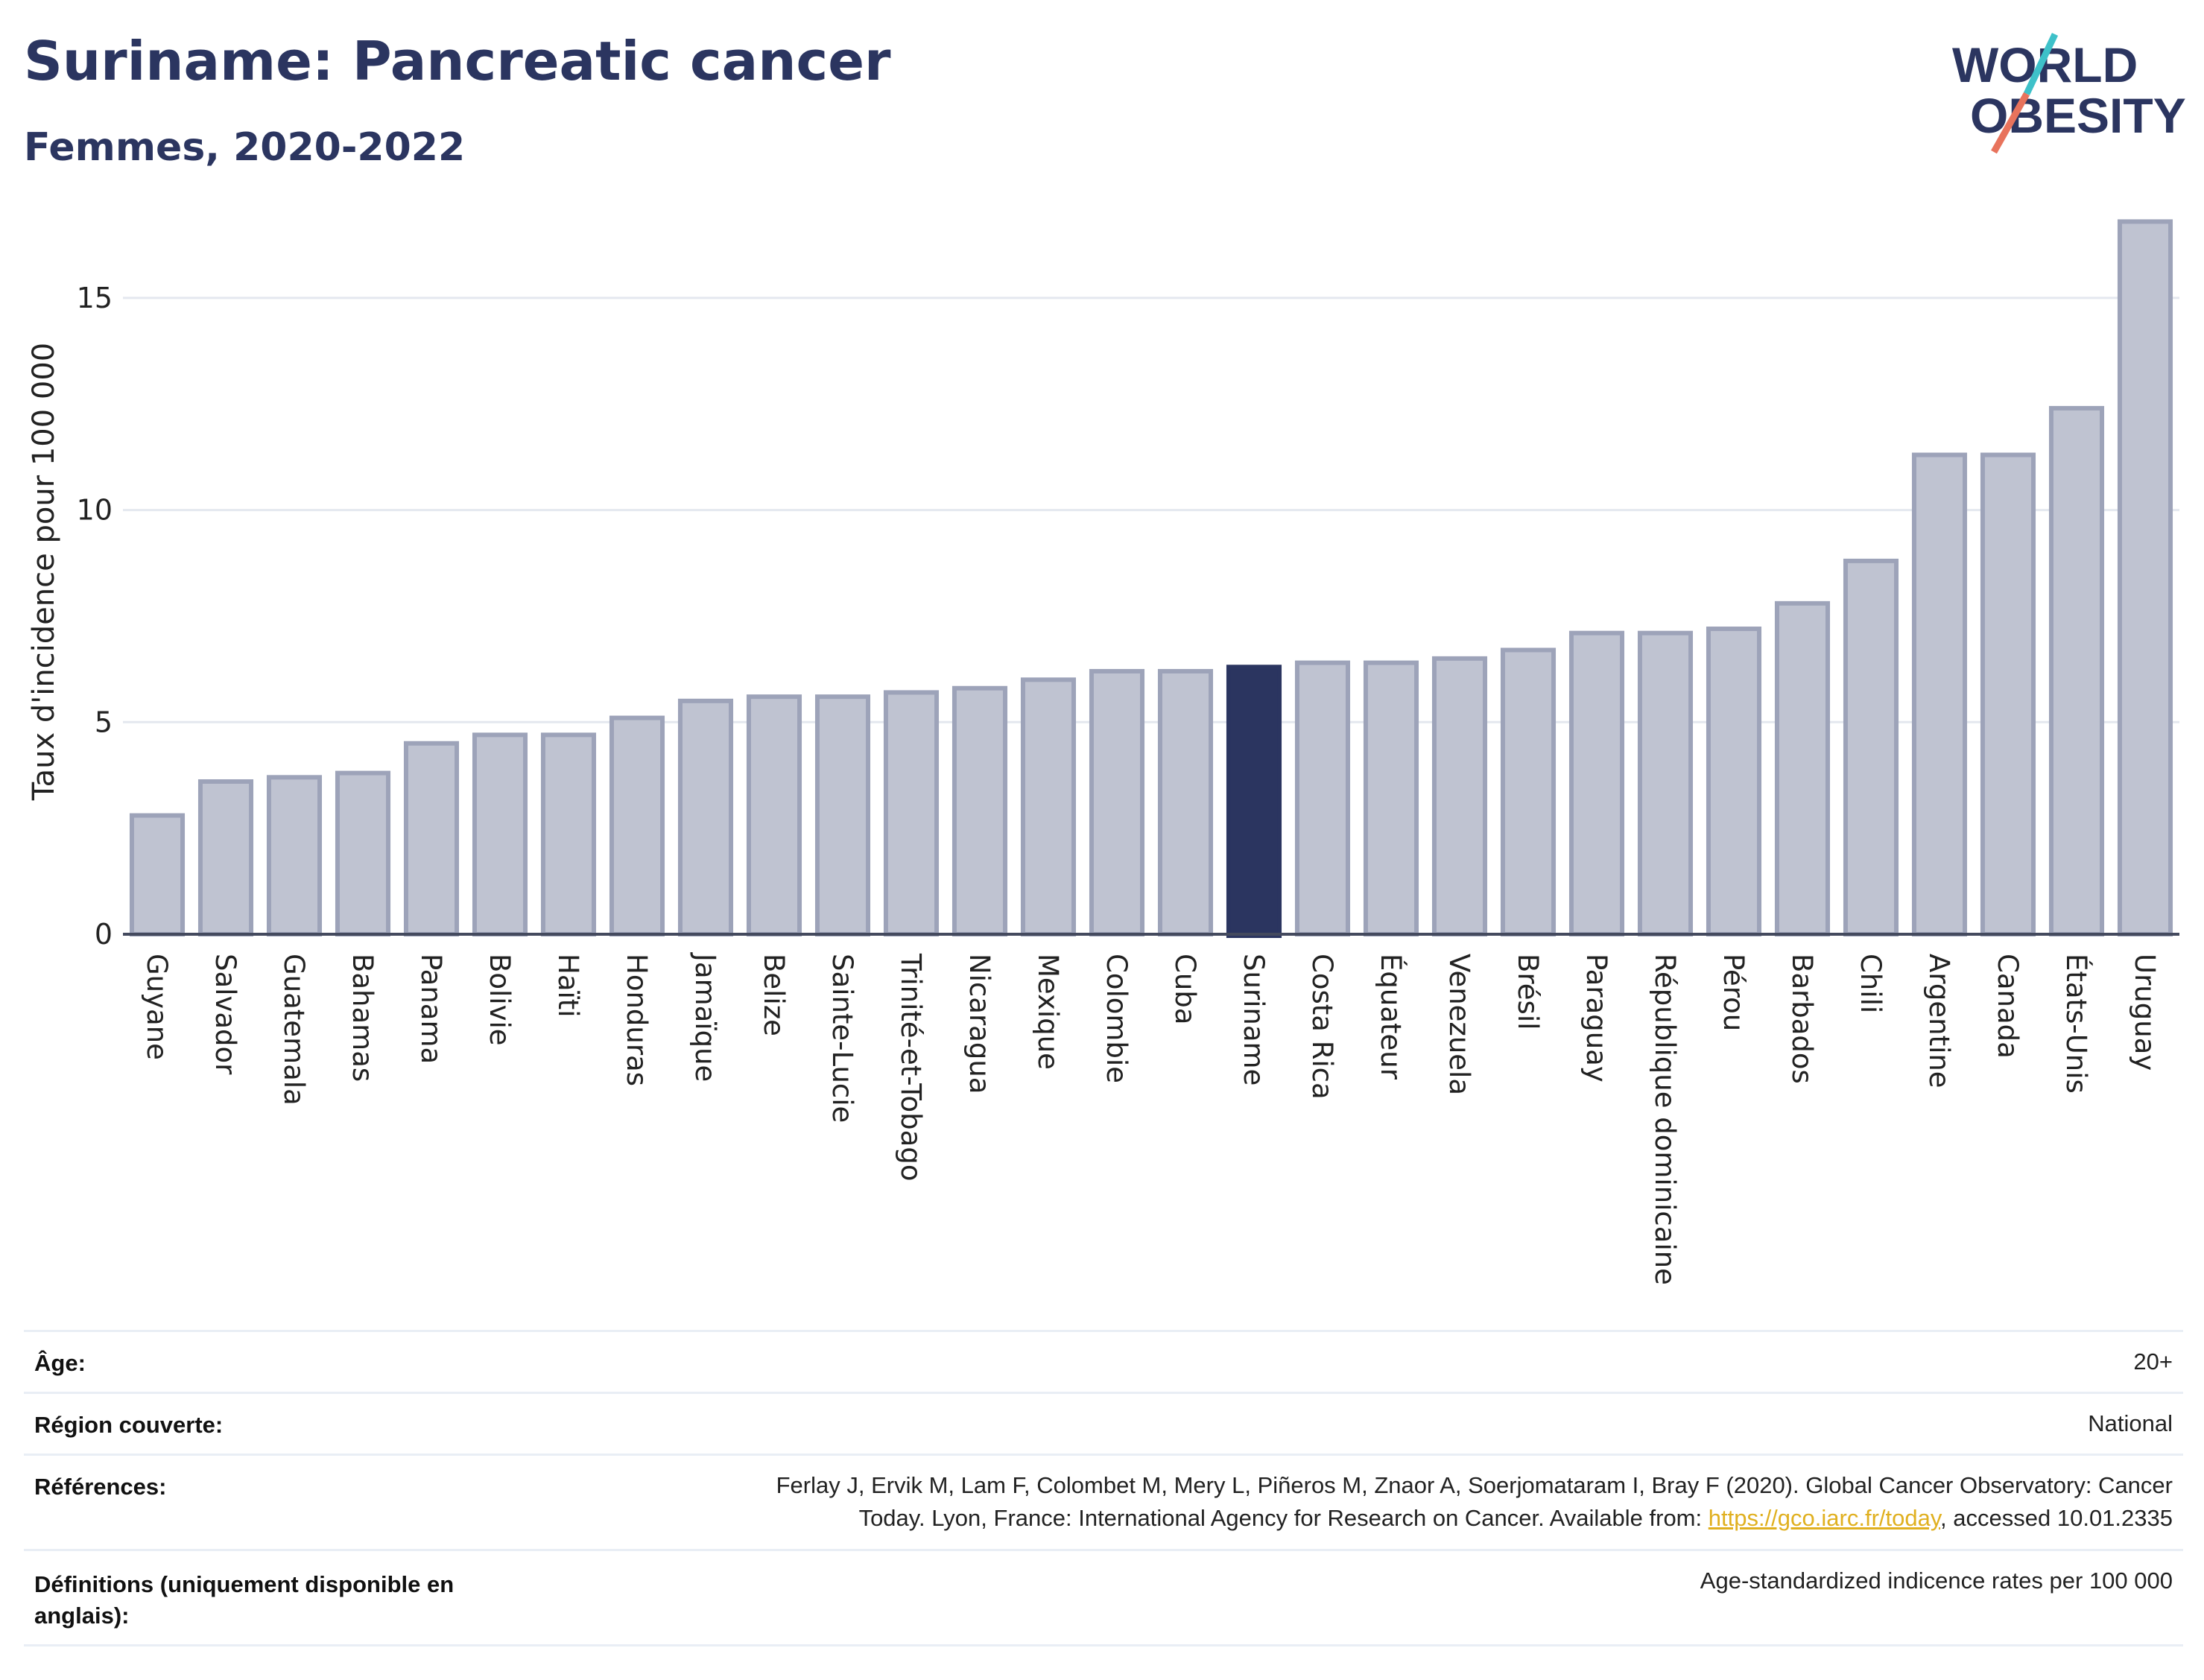 The image size is (2204, 1680). Describe the element at coordinates (2145, 1012) in the screenshot. I see `x-tick-label: Uruguay` at that location.